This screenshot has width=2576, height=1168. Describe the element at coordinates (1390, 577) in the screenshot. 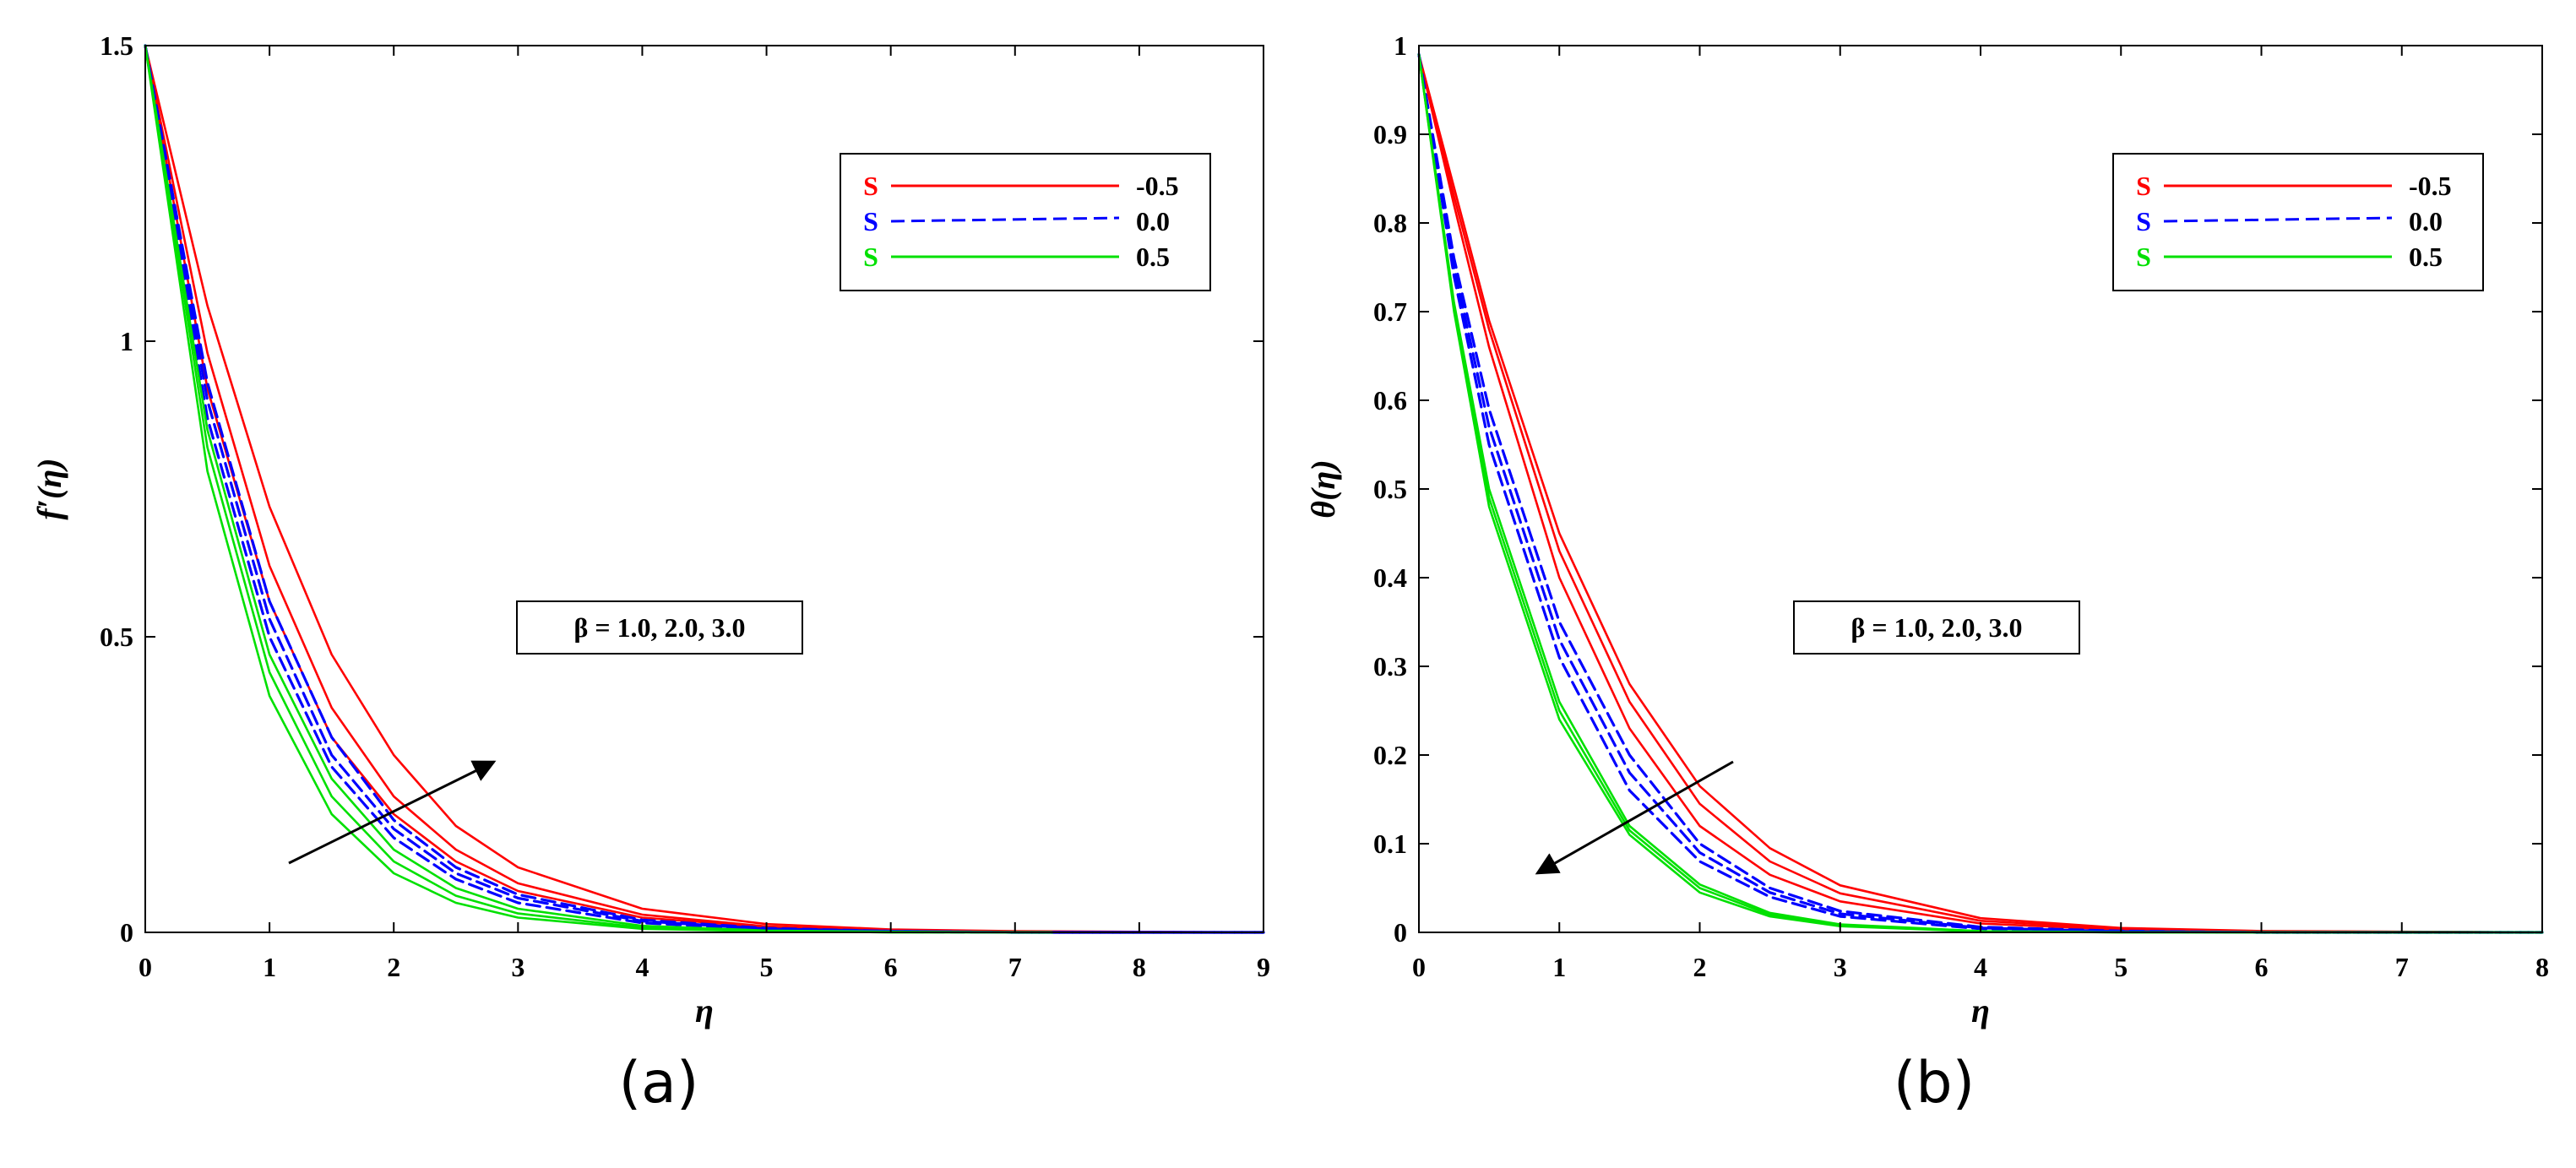

I see `y-tick-label: 0.4` at that location.